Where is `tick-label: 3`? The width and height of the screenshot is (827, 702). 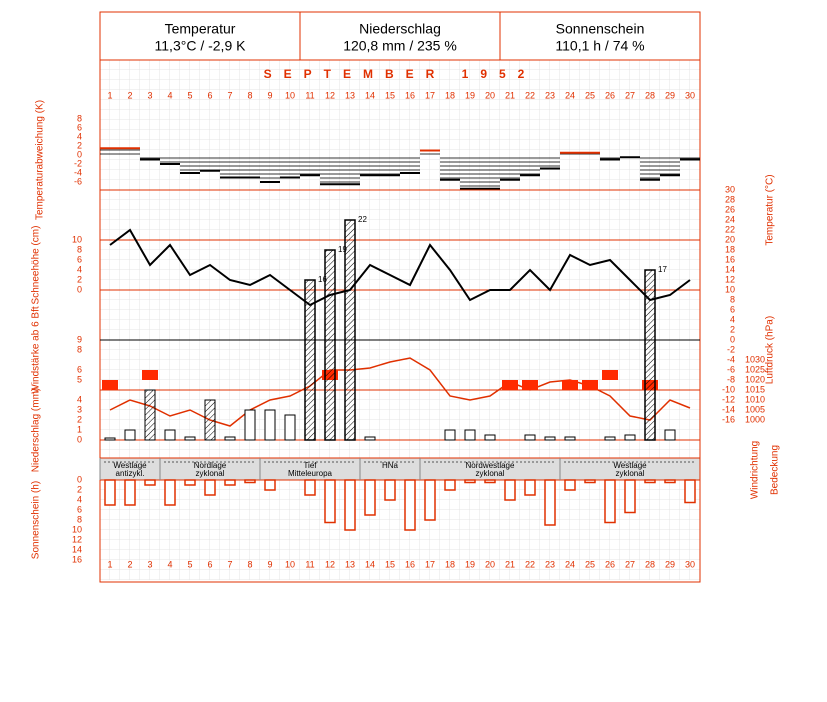 tick-label: 3 is located at coordinates (79, 409).